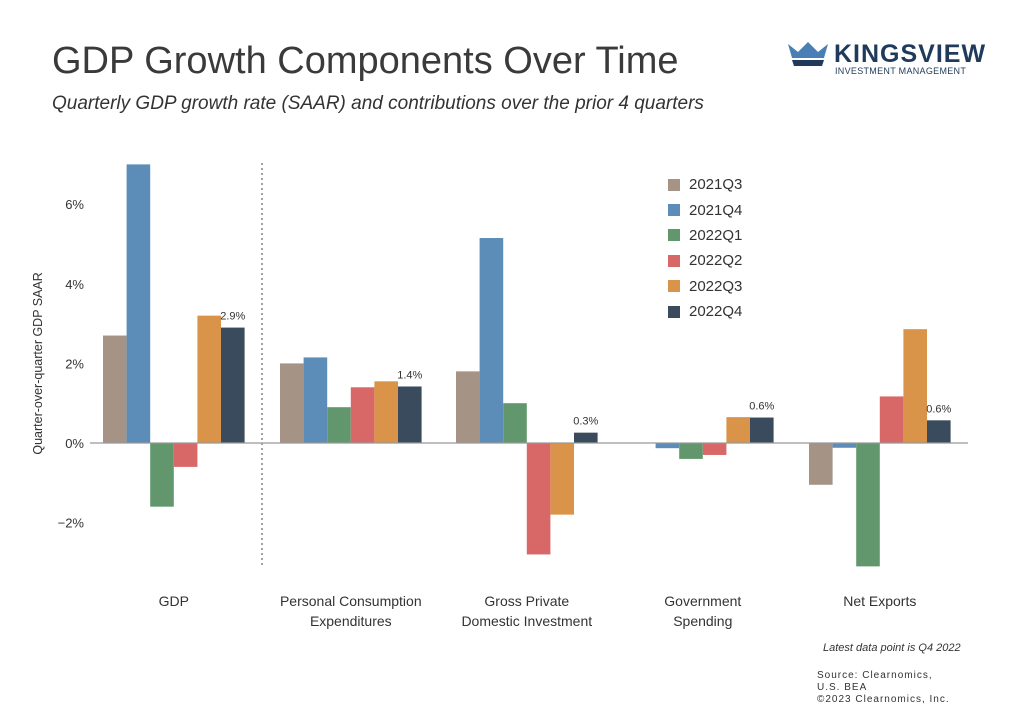 The width and height of the screenshot is (1024, 721). Describe the element at coordinates (38, 363) in the screenshot. I see `y-axis-label: Quarter-over-quarter GDP SAAR` at that location.